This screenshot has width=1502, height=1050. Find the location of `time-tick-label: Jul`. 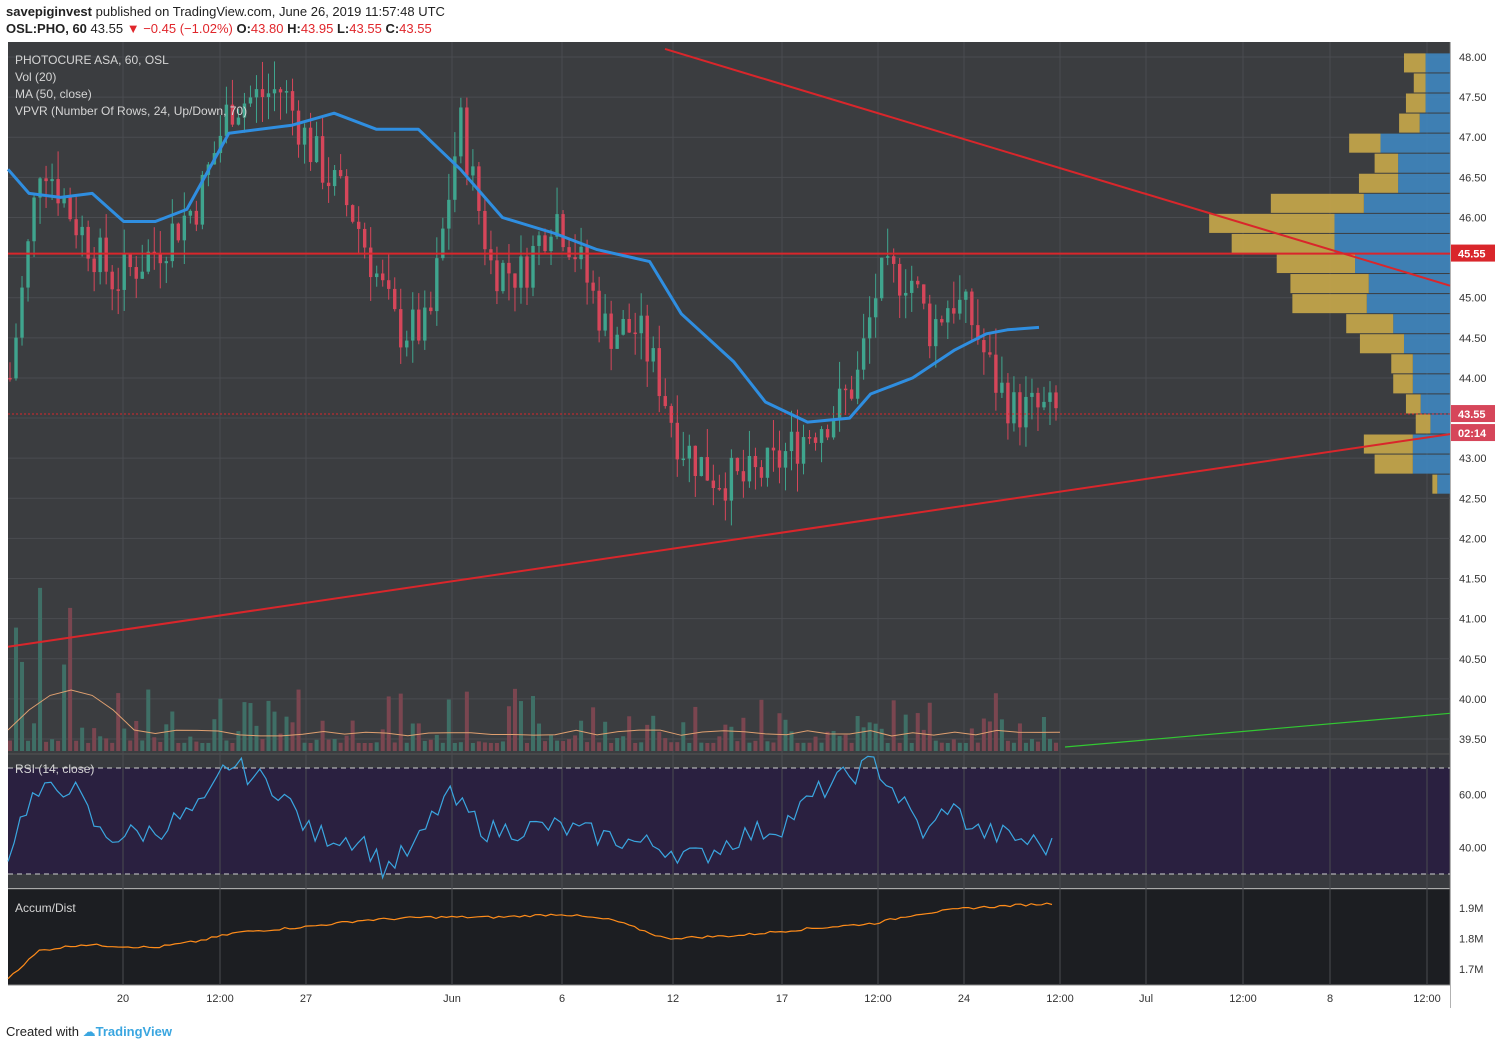

time-tick-label: Jul is located at coordinates (1146, 999).